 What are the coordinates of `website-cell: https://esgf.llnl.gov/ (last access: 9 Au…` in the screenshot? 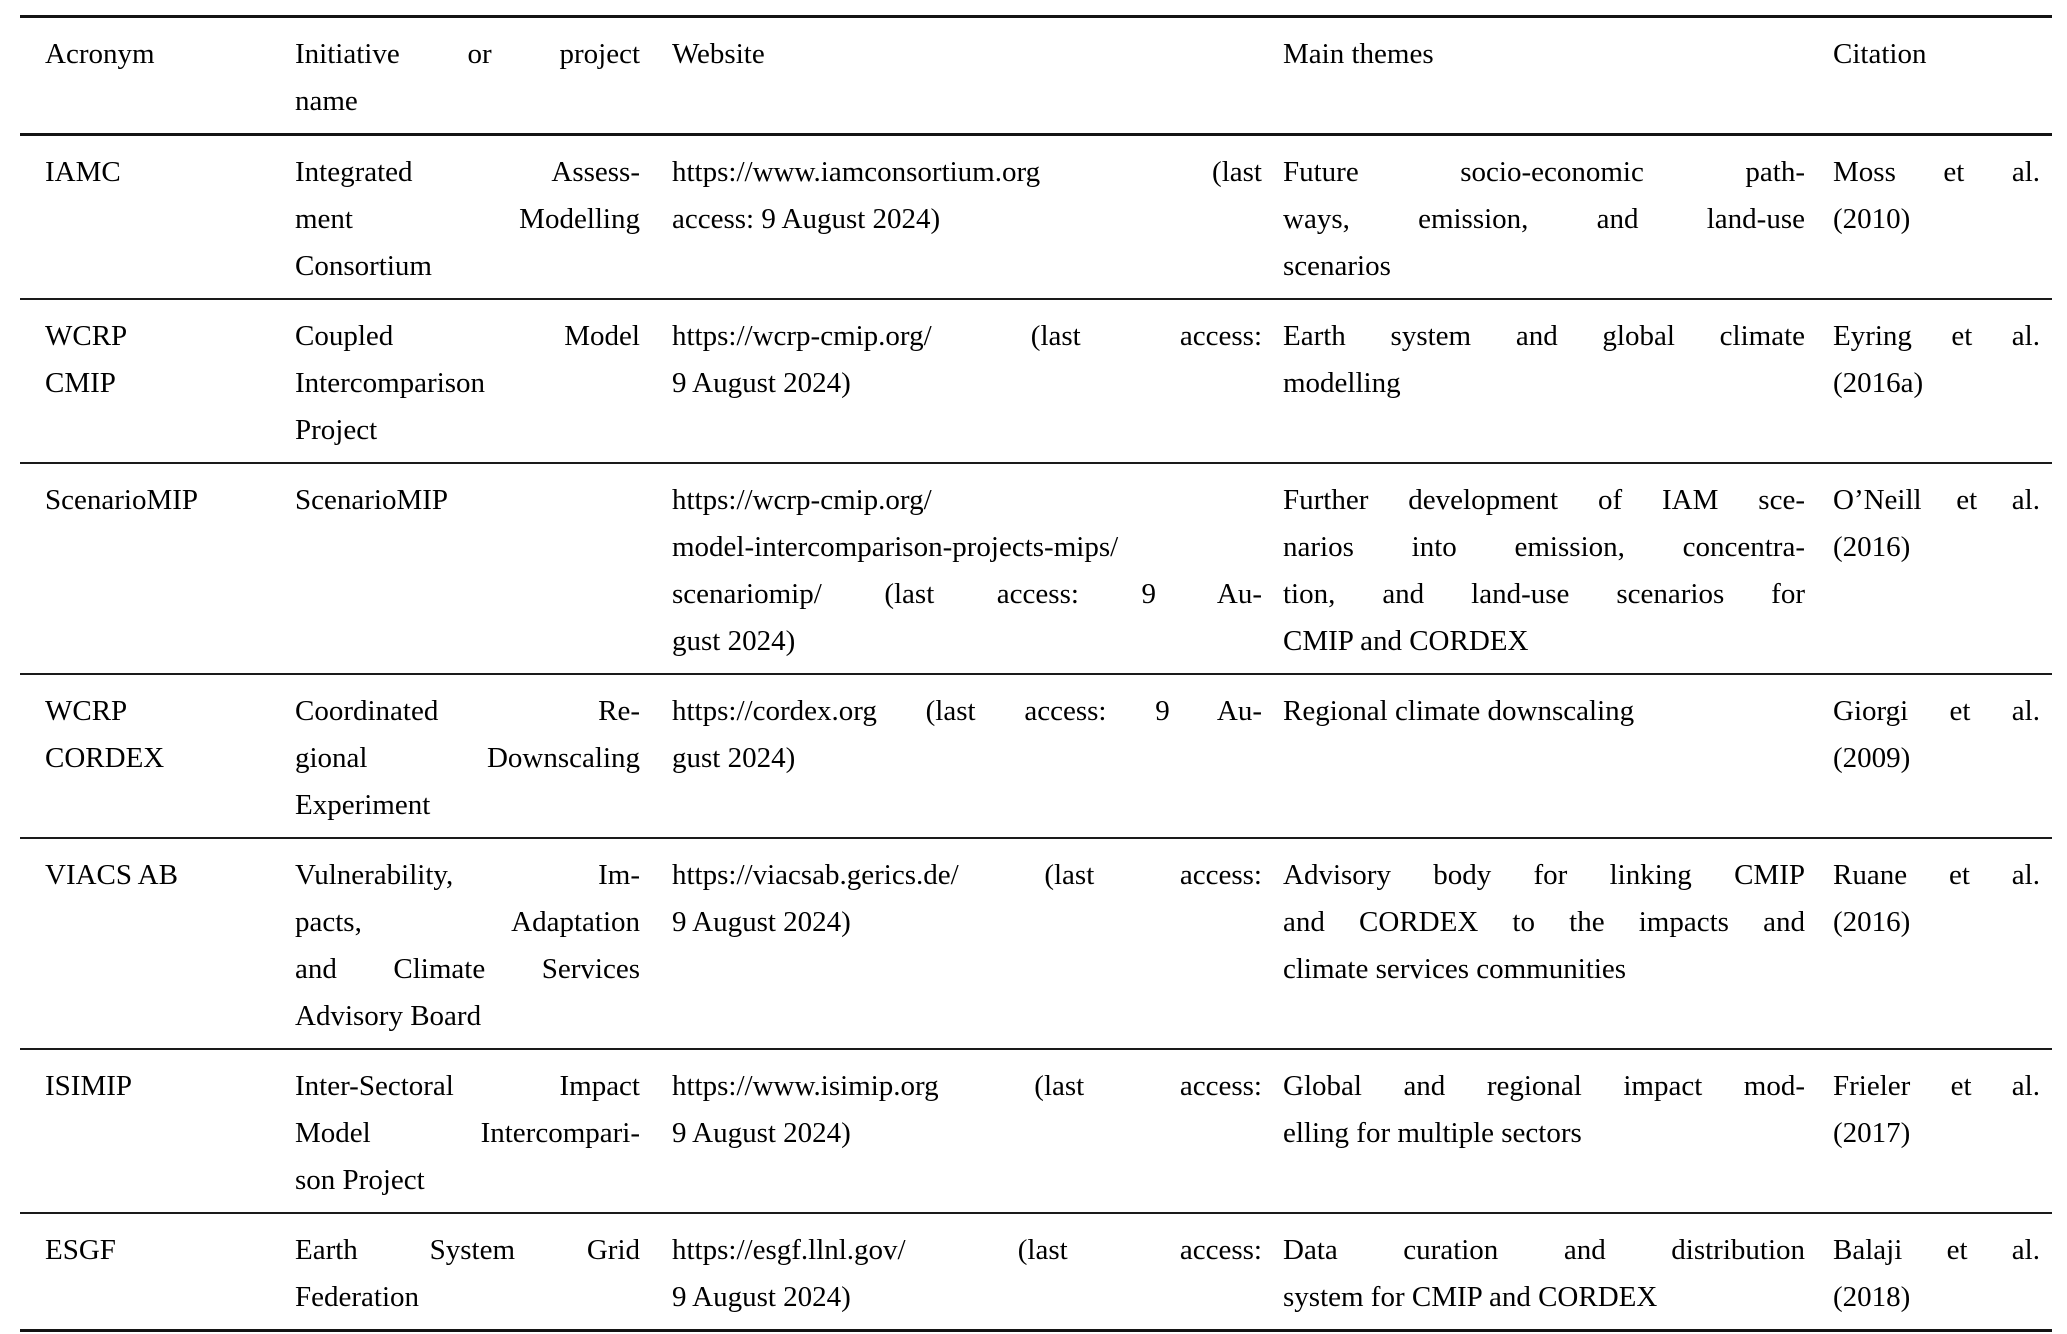 It's located at (967, 1273).